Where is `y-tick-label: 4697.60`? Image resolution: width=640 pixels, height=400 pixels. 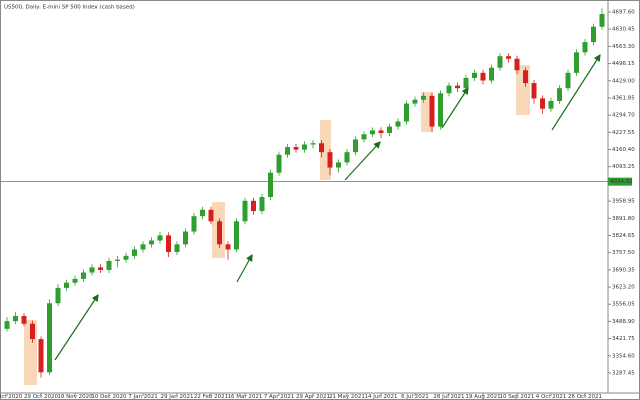
y-tick-label: 4697.60 is located at coordinates (623, 13).